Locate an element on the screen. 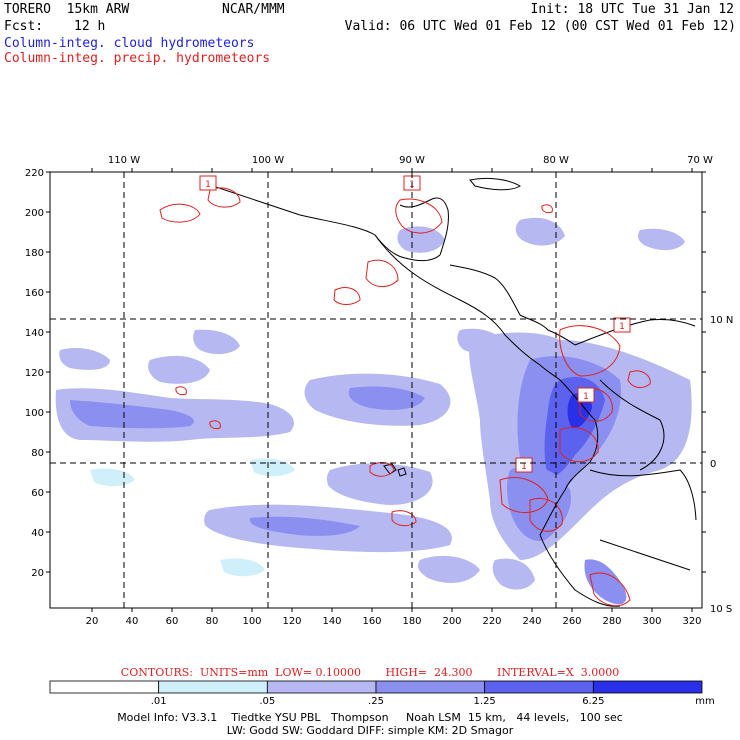 This screenshot has width=740, height=740. cloud-patch-nw is located at coordinates (84, 359).